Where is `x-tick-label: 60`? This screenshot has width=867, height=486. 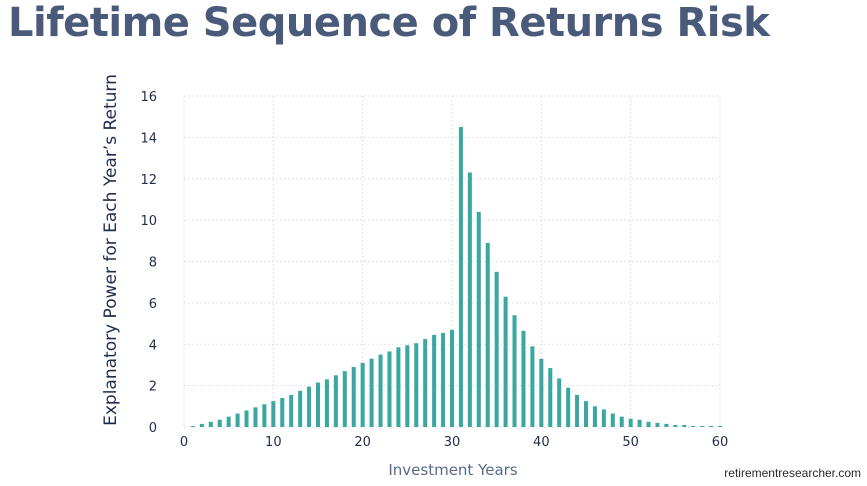 x-tick-label: 60 is located at coordinates (720, 442).